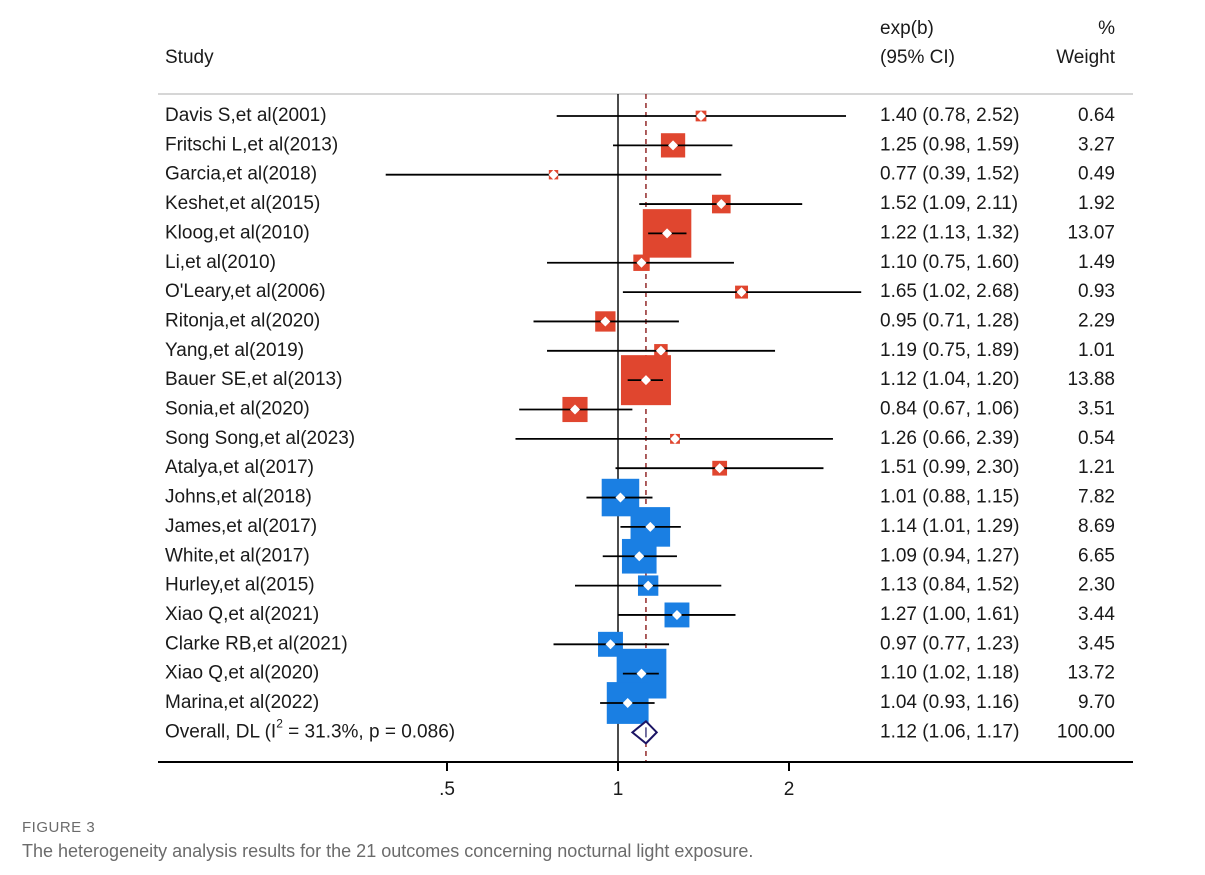  Describe the element at coordinates (260, 438) in the screenshot. I see `study-label: Song Song,et al(2023)` at that location.